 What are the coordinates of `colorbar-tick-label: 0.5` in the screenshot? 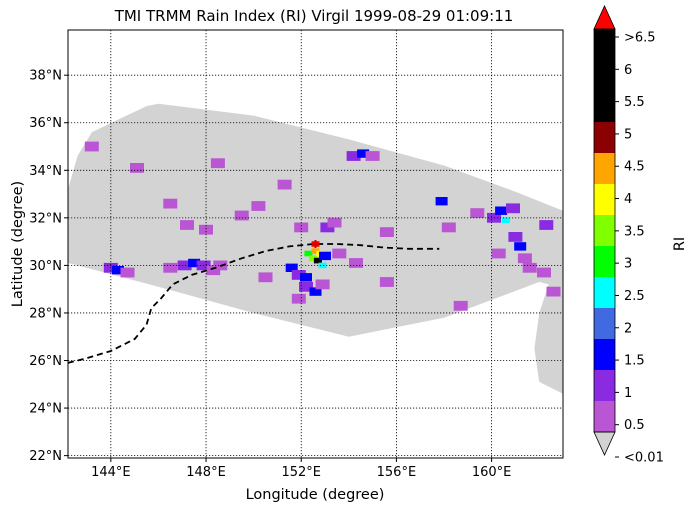 It's located at (634, 425).